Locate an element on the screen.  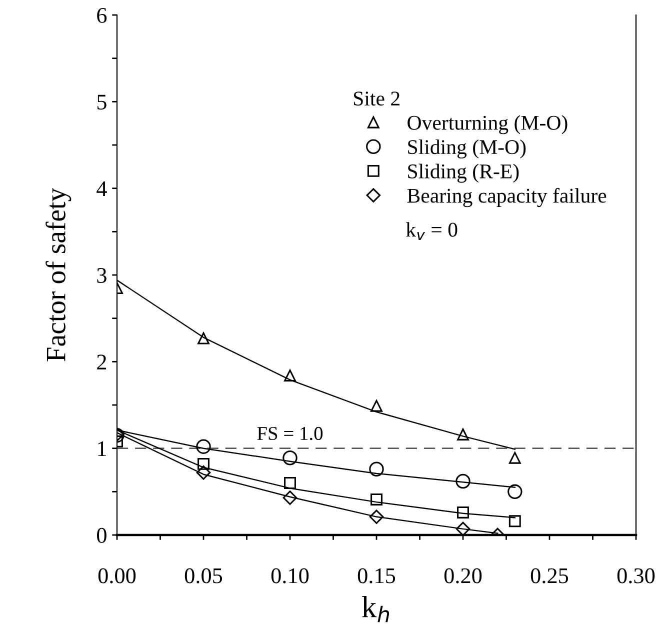
annotation: k$_{v}$ = 0 is located at coordinates (432, 231).